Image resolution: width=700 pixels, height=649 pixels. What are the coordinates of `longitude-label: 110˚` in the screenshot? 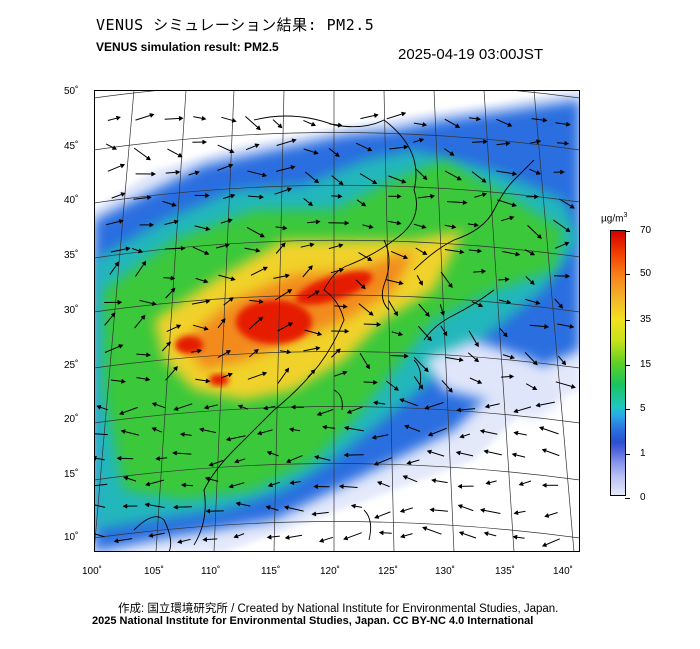 It's located at (211, 571).